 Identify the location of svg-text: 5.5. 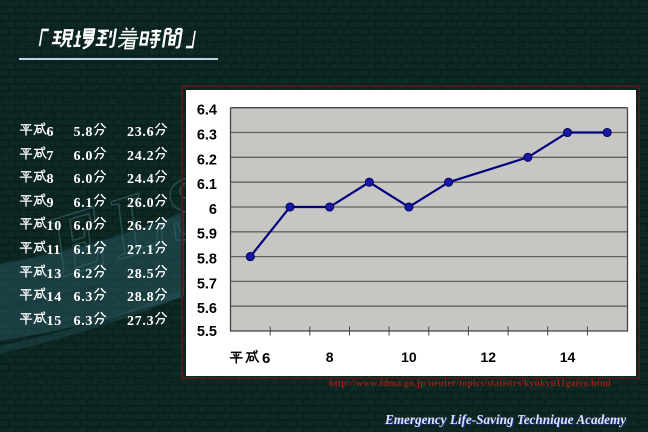
(207, 332).